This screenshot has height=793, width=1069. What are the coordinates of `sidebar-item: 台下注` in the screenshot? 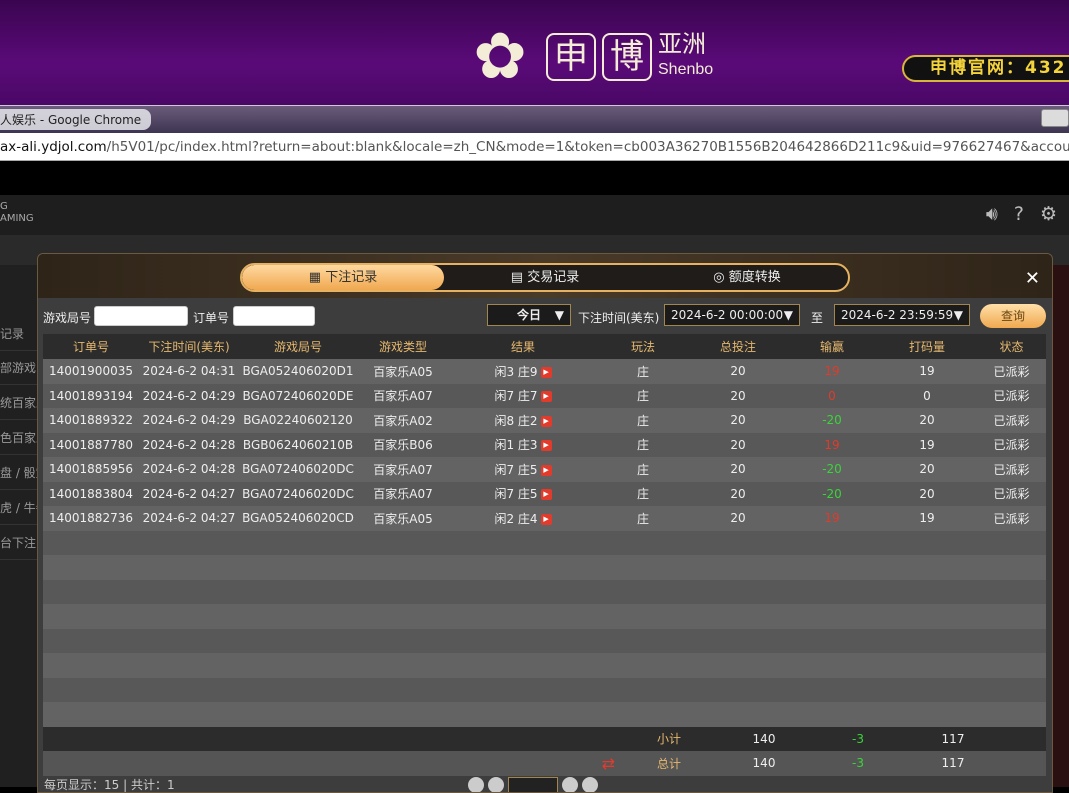 It's located at (20, 543).